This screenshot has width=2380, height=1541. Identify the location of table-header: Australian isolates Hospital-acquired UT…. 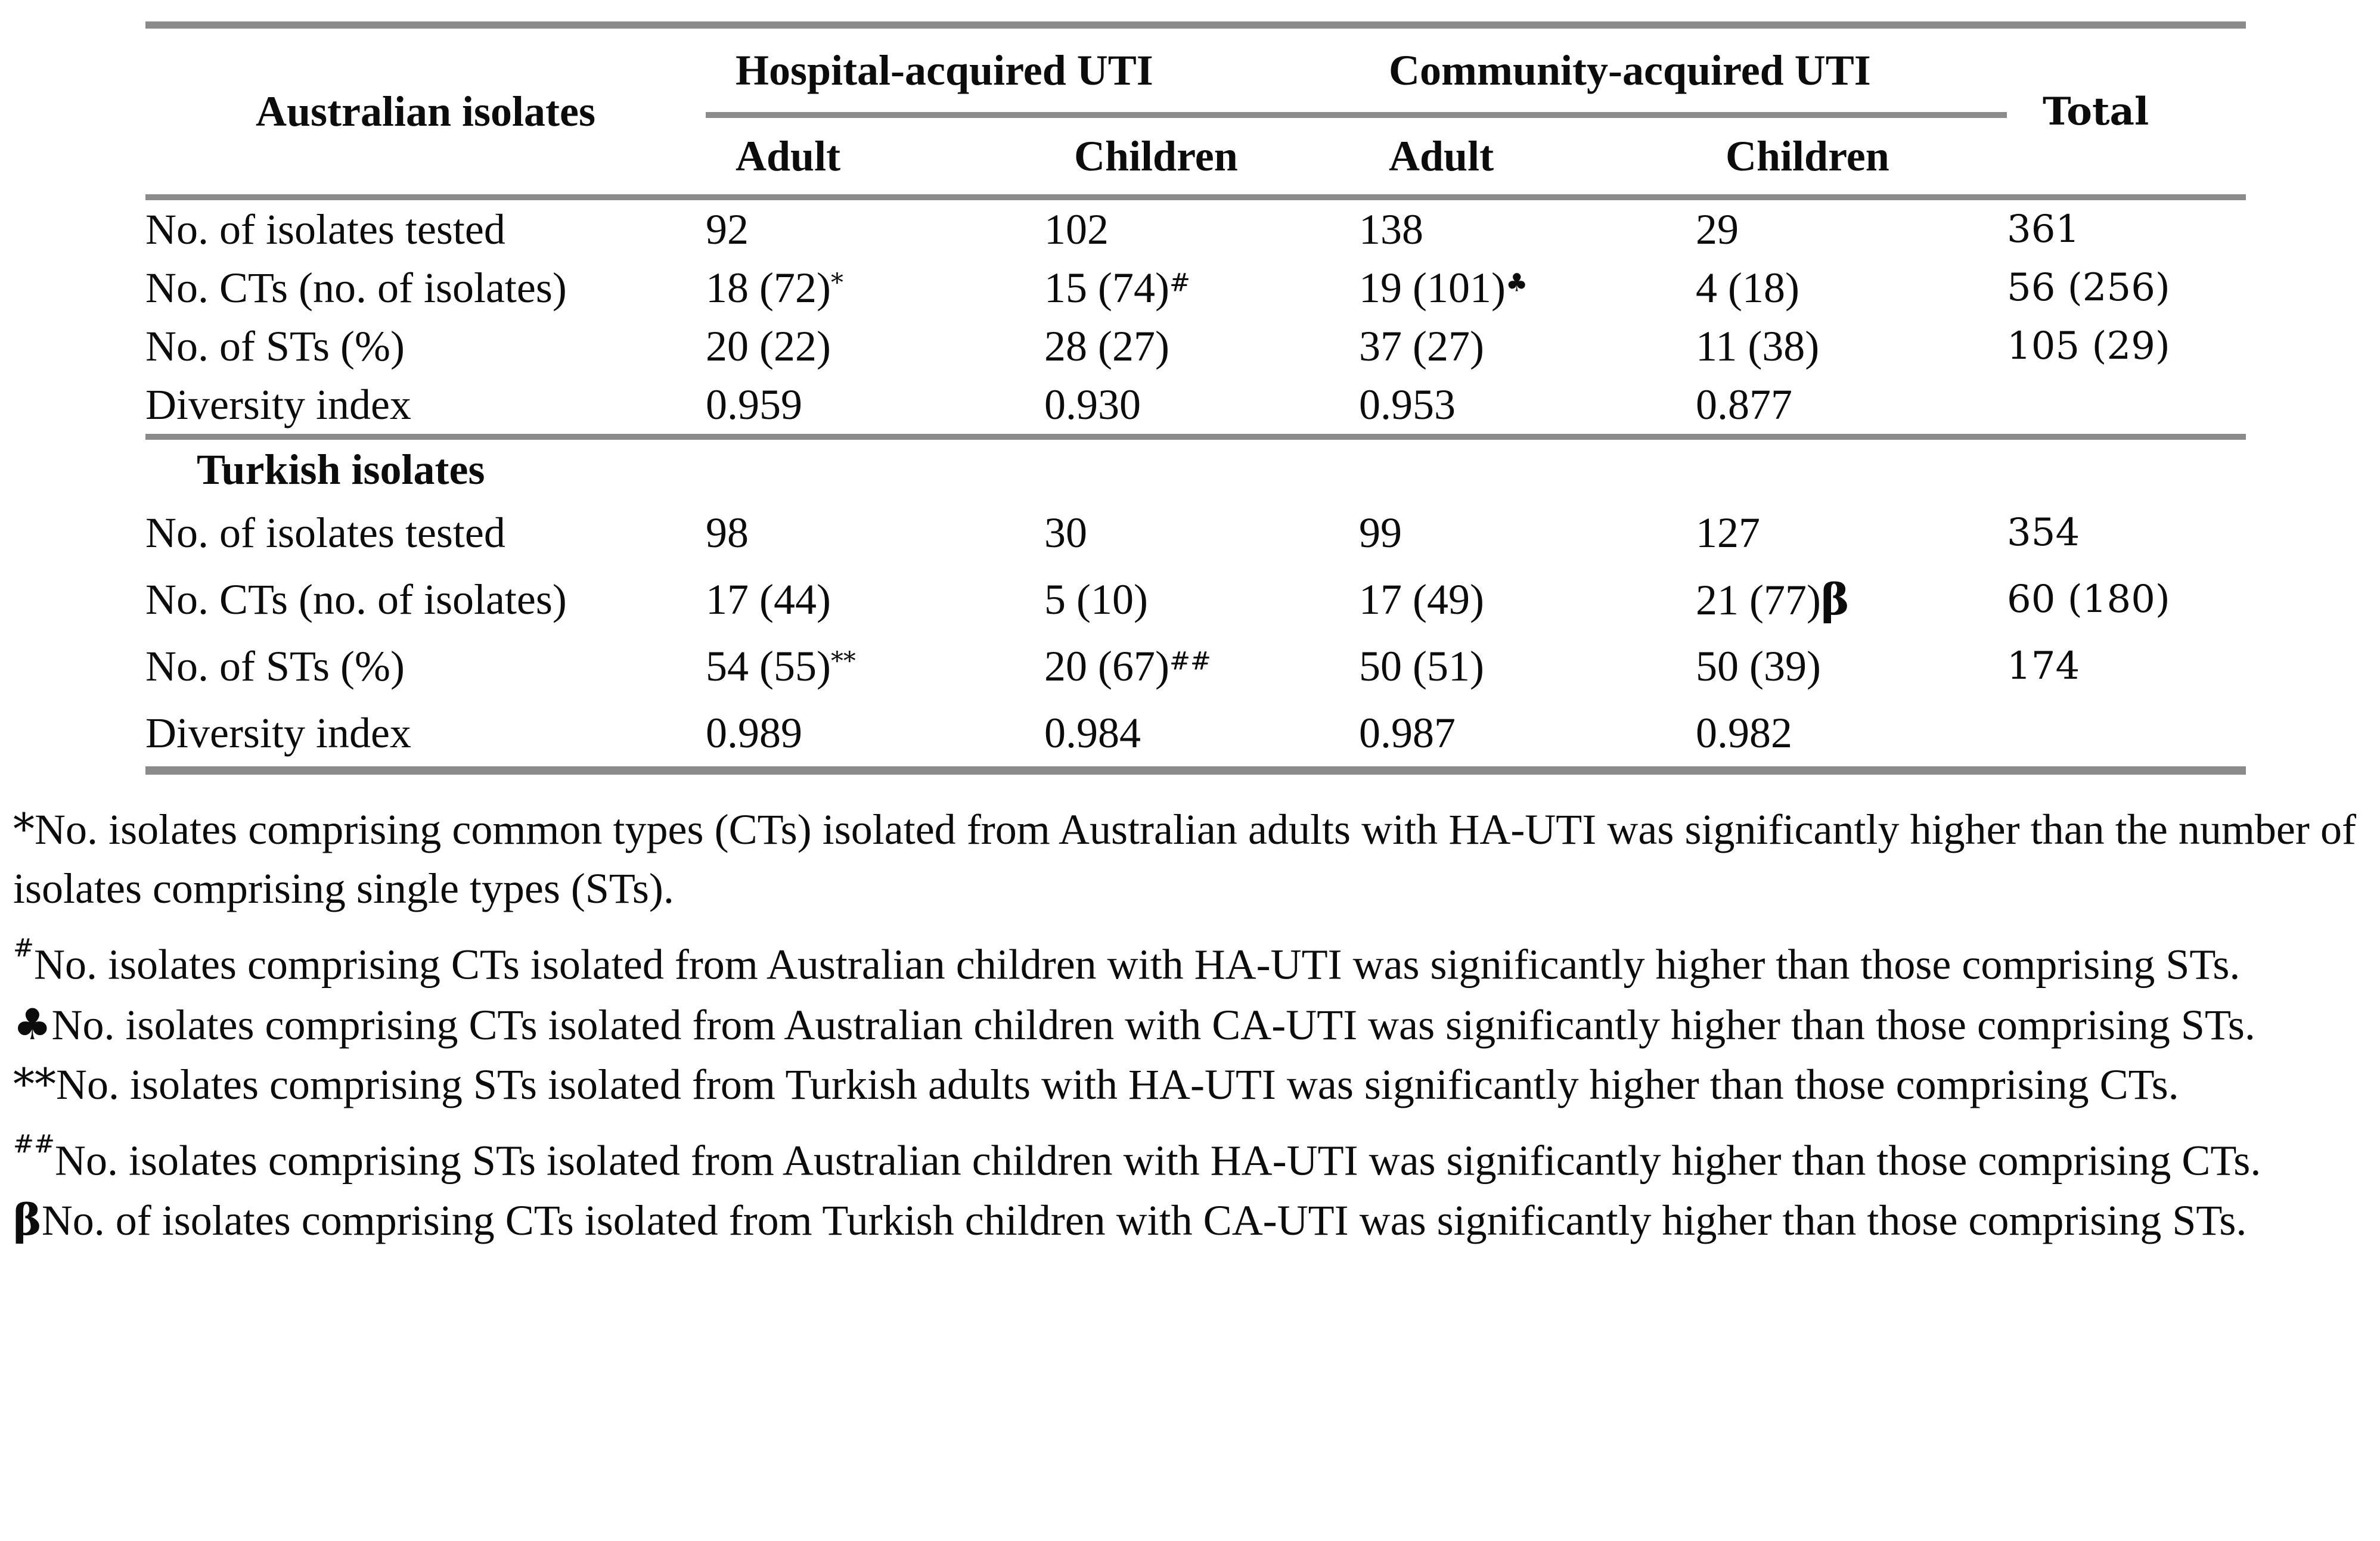
(1195, 113).